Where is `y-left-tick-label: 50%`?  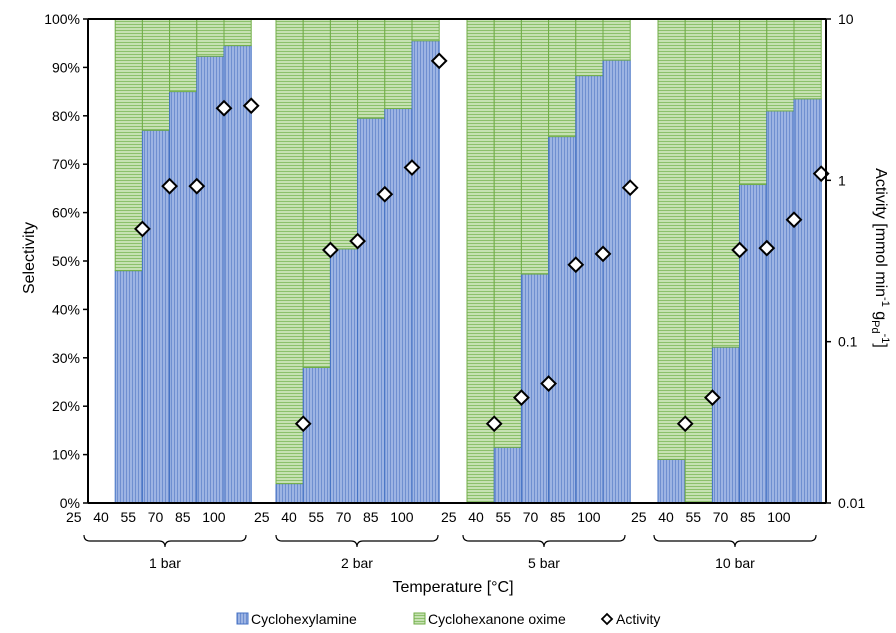
y-left-tick-label: 50% is located at coordinates (66, 261).